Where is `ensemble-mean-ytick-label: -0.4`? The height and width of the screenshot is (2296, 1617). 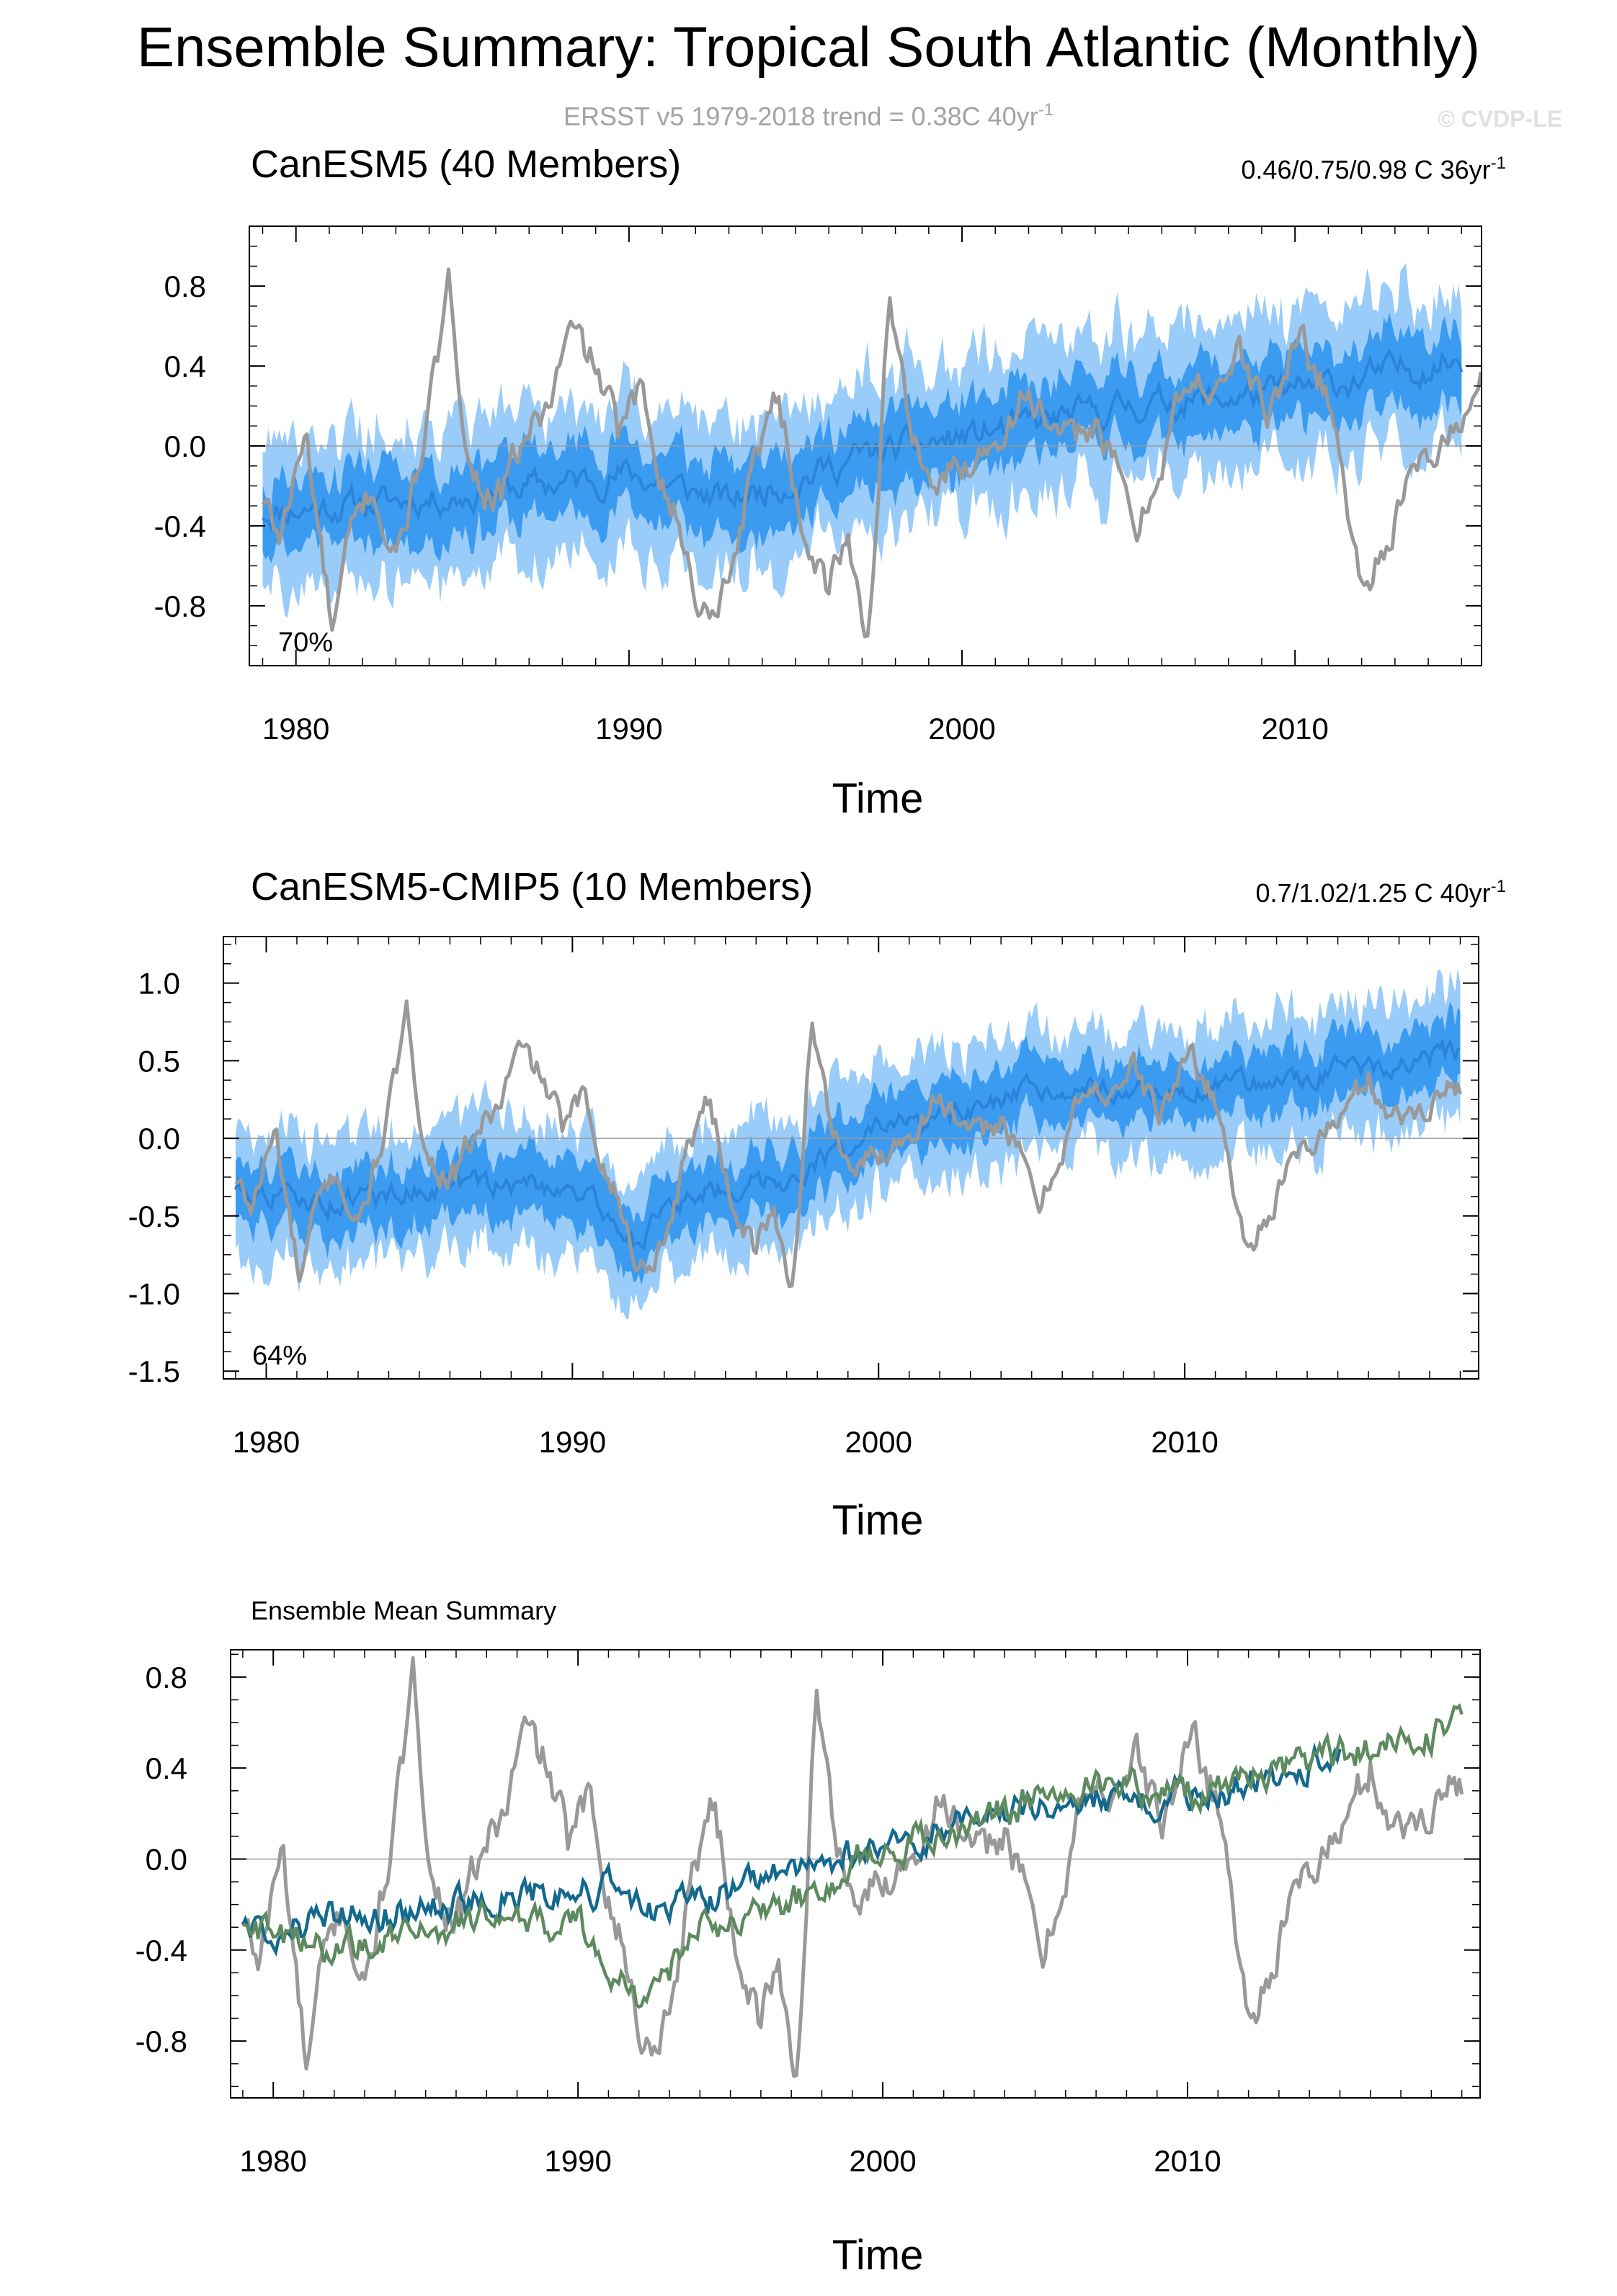 ensemble-mean-ytick-label: -0.4 is located at coordinates (161, 1950).